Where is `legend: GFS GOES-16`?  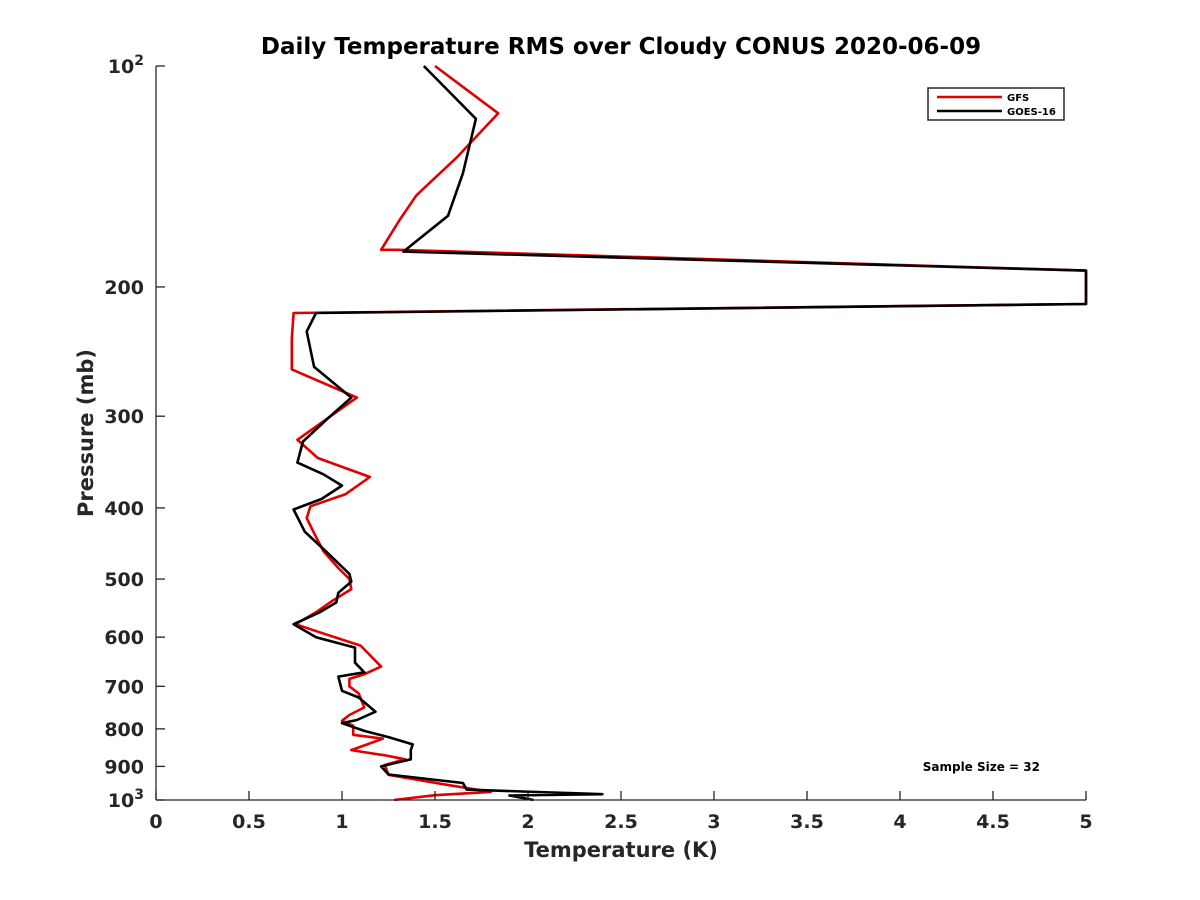 legend: GFS GOES-16 is located at coordinates (996, 104).